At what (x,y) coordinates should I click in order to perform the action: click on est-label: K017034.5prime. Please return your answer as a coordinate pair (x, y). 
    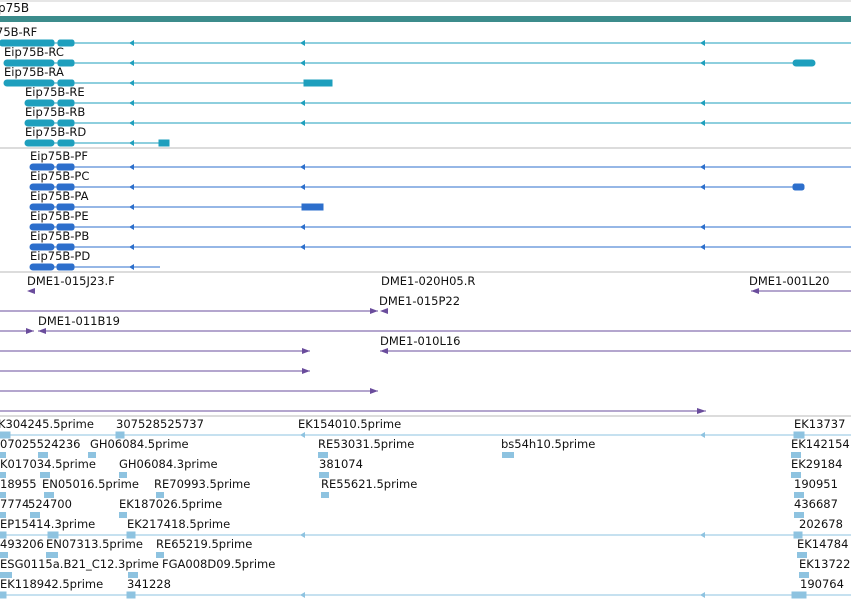
    Looking at the image, I should click on (48, 464).